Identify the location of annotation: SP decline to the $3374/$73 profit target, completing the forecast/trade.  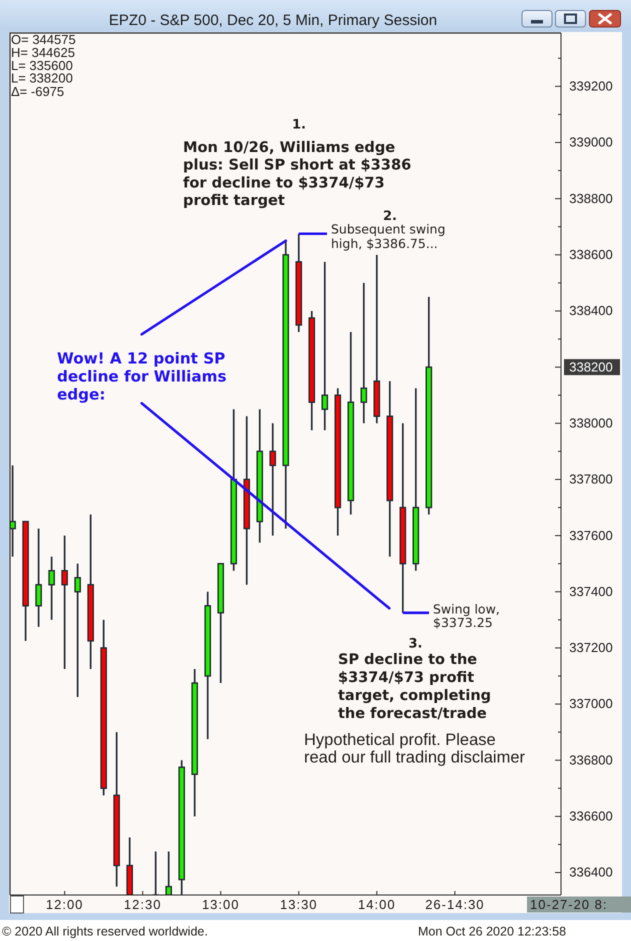
(415, 687).